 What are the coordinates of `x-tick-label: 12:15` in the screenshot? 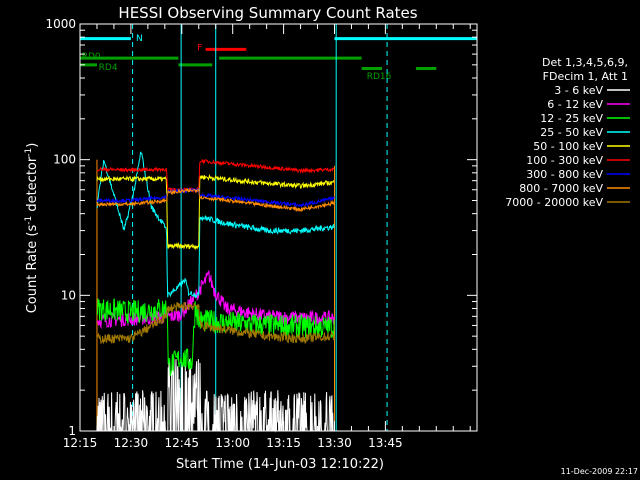 It's located at (80, 443).